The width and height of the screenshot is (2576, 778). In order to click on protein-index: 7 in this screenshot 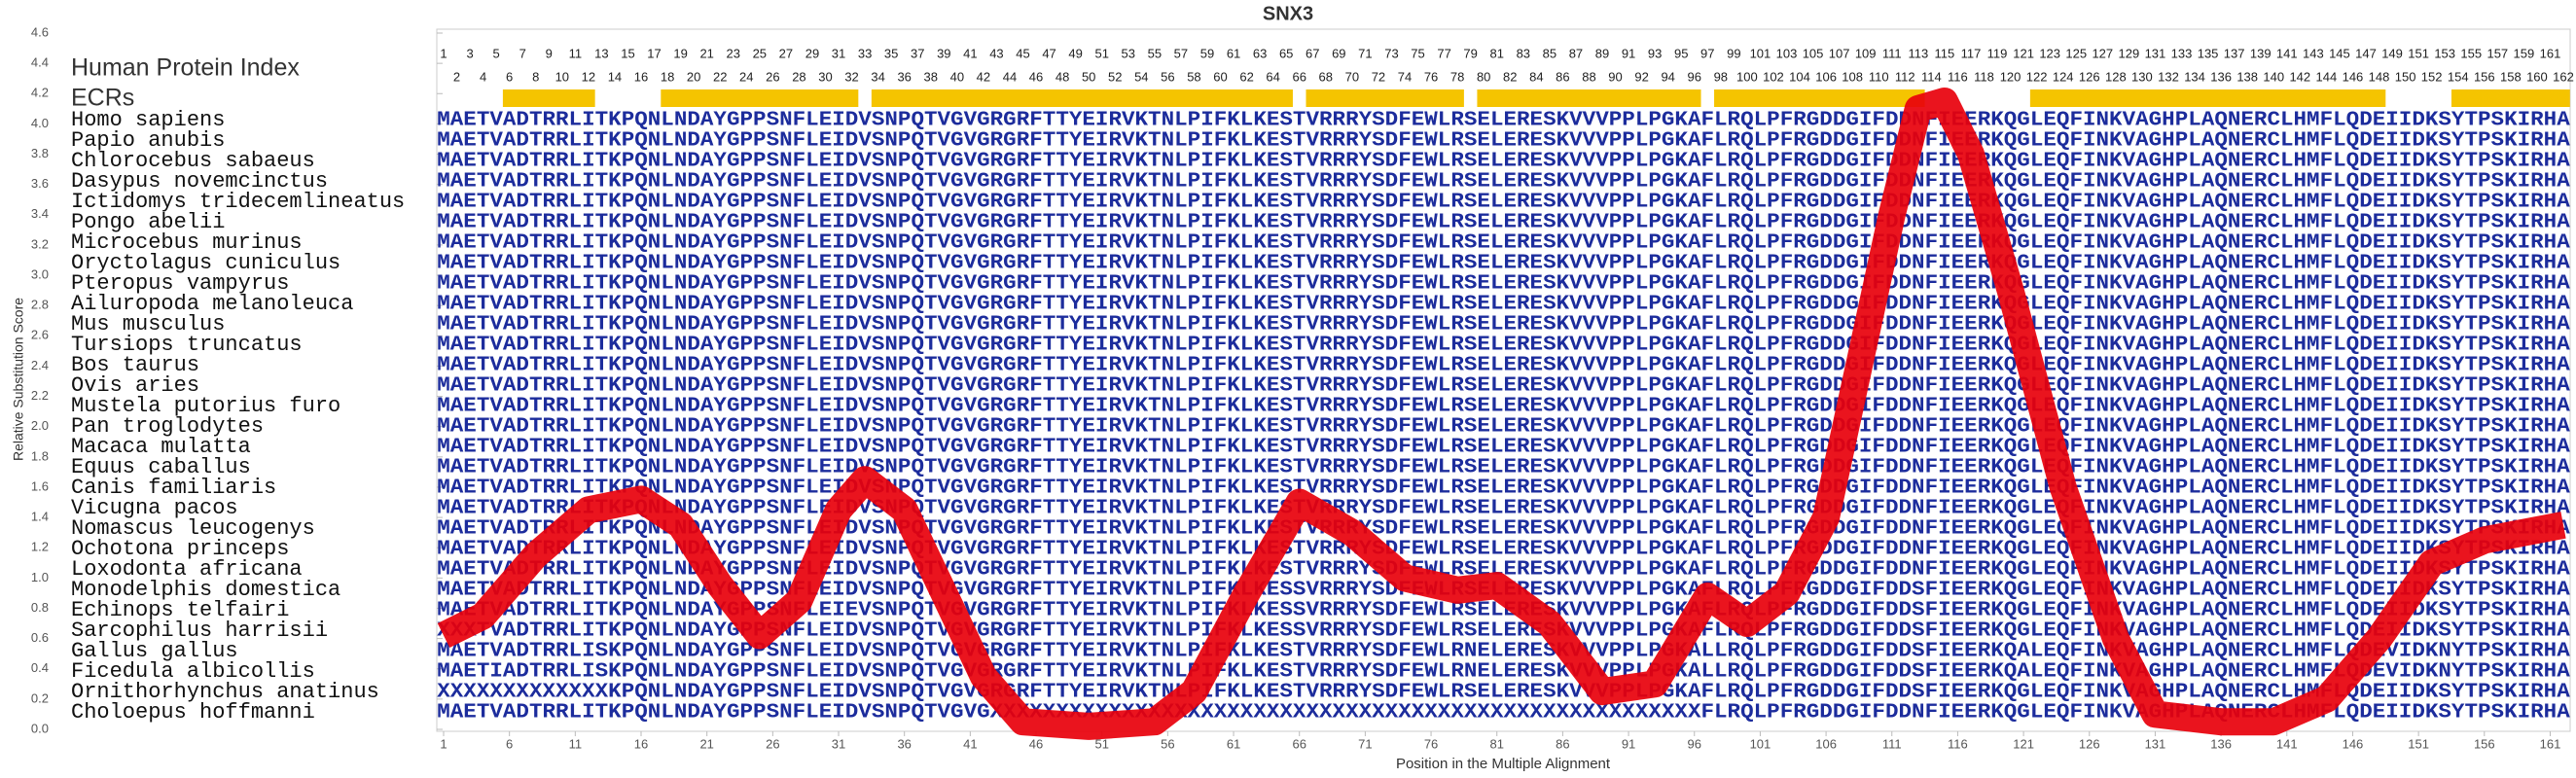, I will do `click(522, 53)`.